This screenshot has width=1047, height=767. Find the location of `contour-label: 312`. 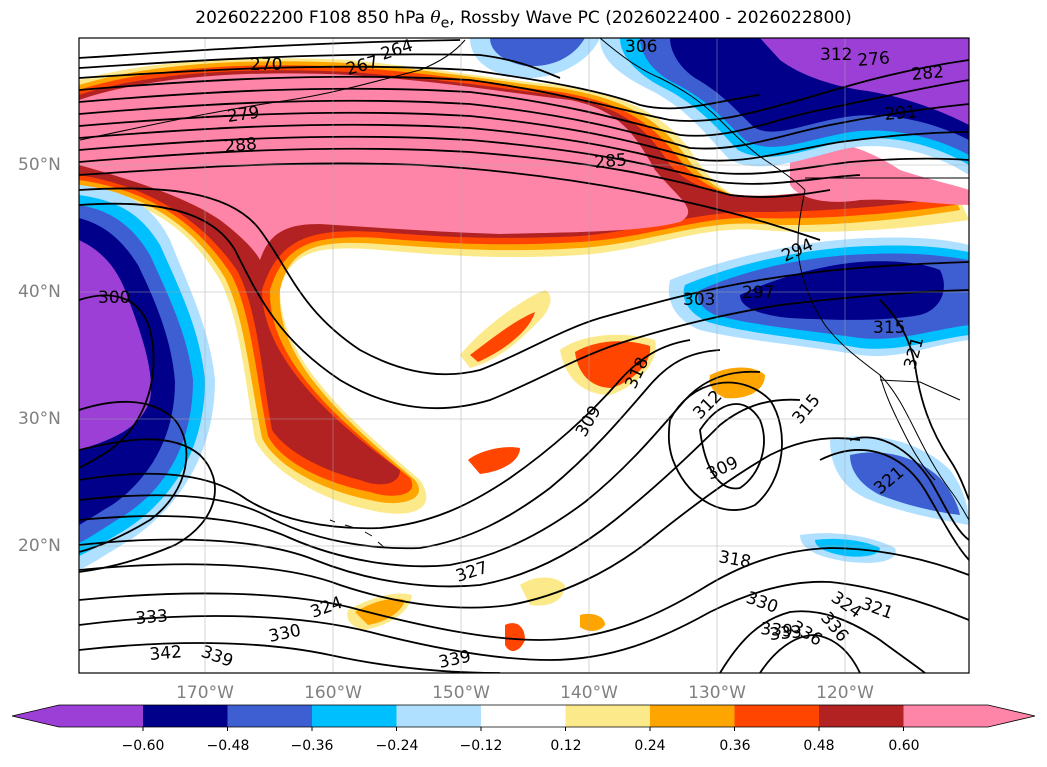

contour-label: 312 is located at coordinates (836, 55).